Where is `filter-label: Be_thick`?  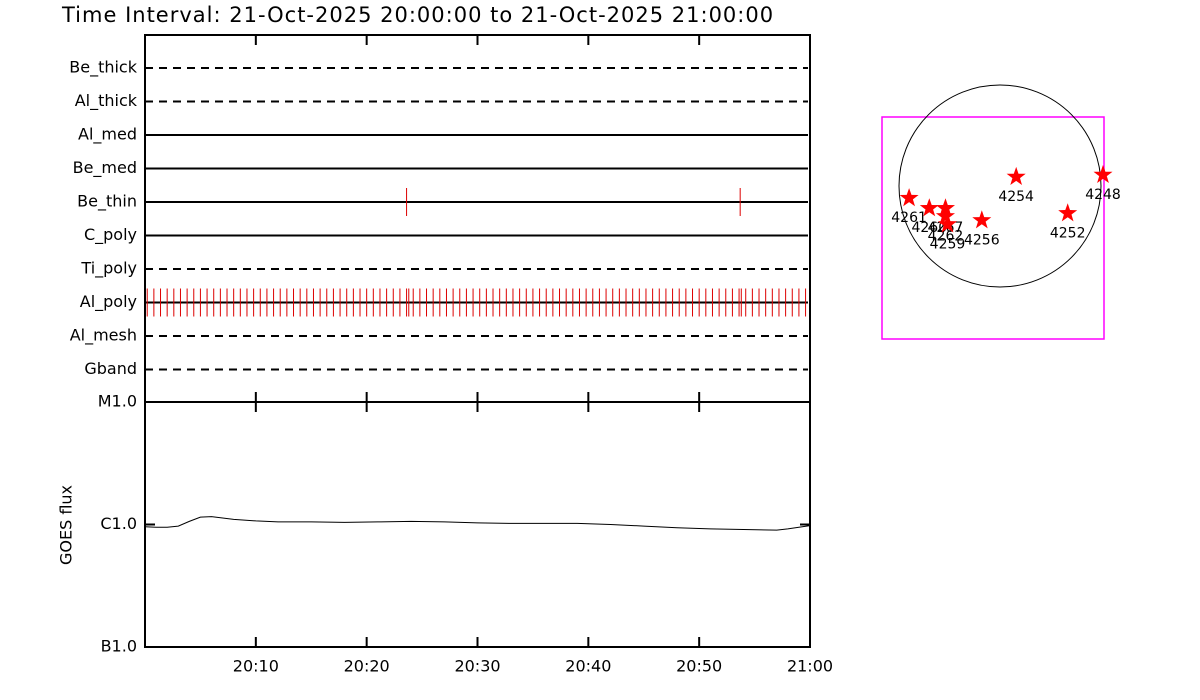
filter-label: Be_thick is located at coordinates (103, 68).